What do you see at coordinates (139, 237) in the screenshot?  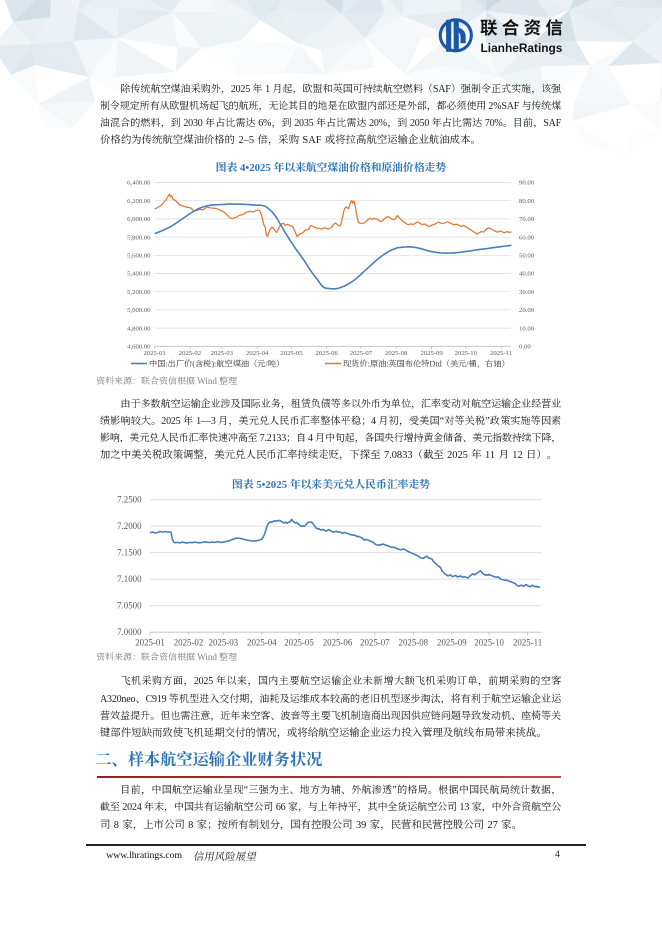 I see `svg-text: 5,800.00` at bounding box center [139, 237].